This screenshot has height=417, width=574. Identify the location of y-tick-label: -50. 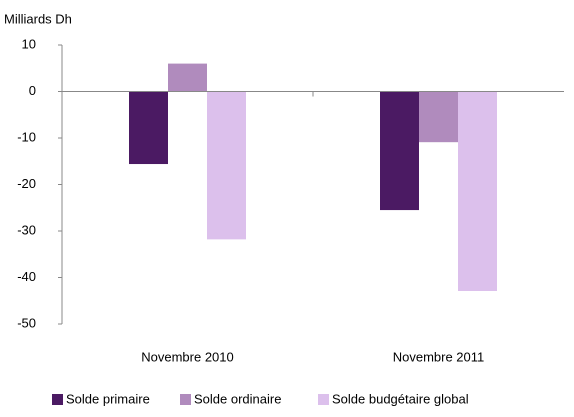
(26, 322).